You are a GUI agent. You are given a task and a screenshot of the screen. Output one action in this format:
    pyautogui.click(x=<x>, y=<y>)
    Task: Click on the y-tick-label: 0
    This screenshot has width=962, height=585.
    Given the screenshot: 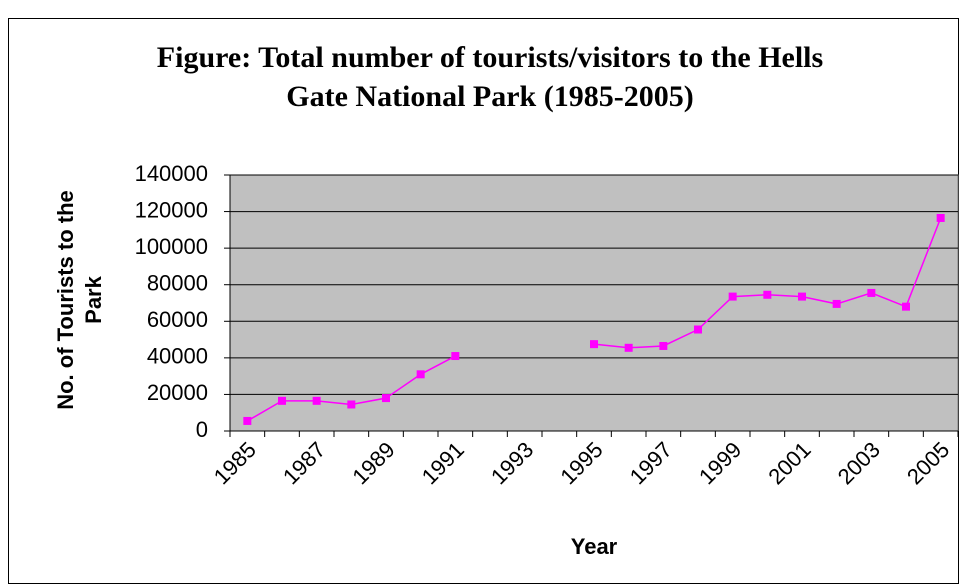 What is the action you would take?
    pyautogui.click(x=202, y=429)
    